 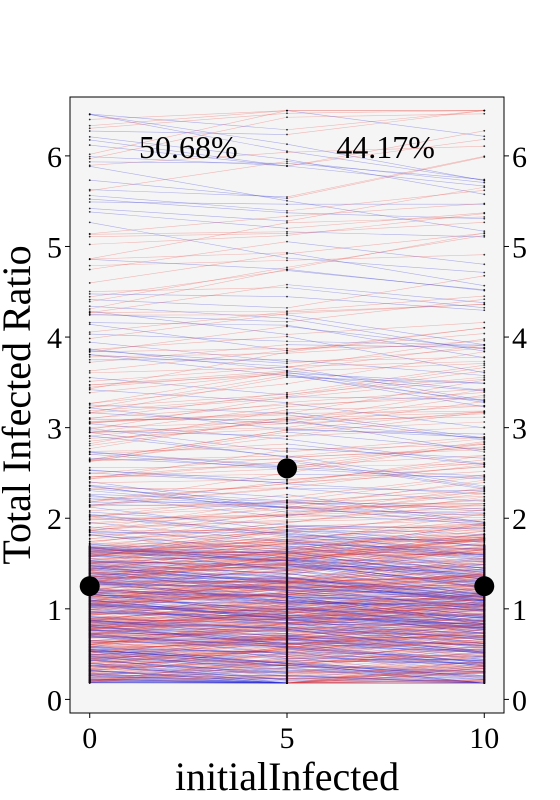 What do you see at coordinates (287, 738) in the screenshot?
I see `x-tick-label: 5` at bounding box center [287, 738].